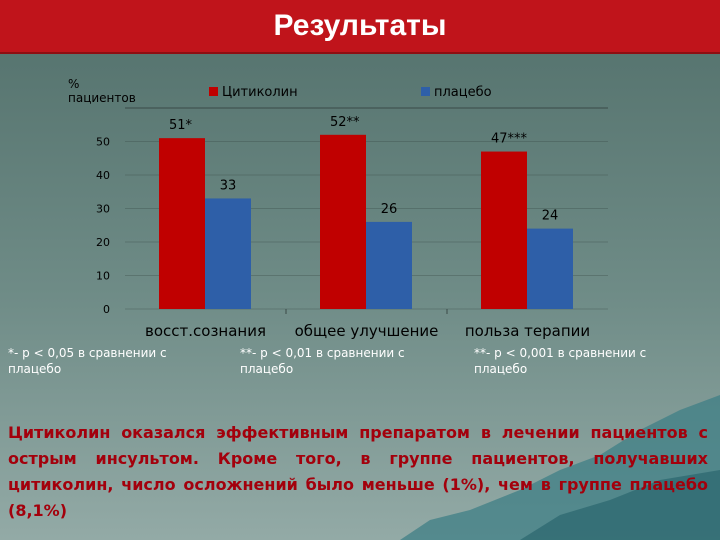 The image size is (720, 540). I want to click on y-tick-label: 0, so click(106, 309).